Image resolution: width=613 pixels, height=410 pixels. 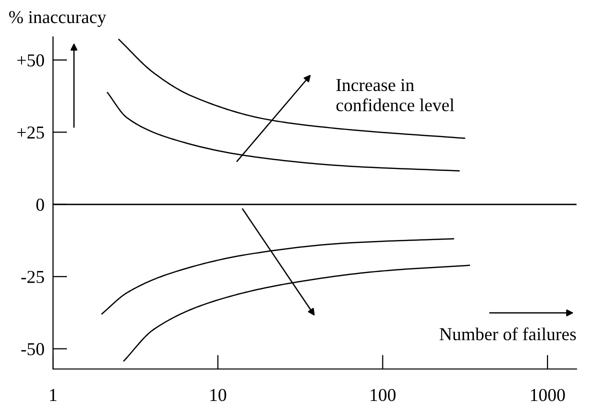 I want to click on y-tick-label: +50, so click(x=30, y=60).